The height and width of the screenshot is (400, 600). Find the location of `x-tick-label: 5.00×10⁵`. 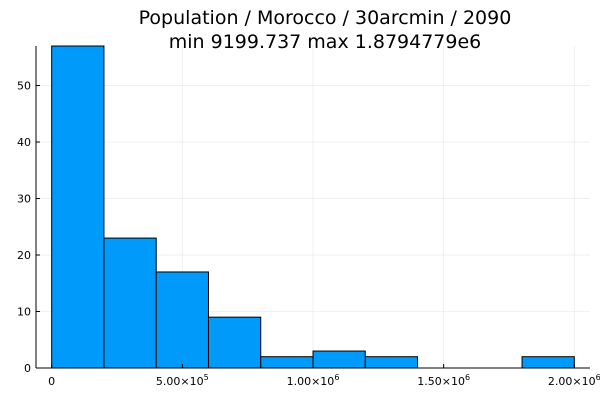

x-tick-label: 5.00×10⁵ is located at coordinates (182, 380).